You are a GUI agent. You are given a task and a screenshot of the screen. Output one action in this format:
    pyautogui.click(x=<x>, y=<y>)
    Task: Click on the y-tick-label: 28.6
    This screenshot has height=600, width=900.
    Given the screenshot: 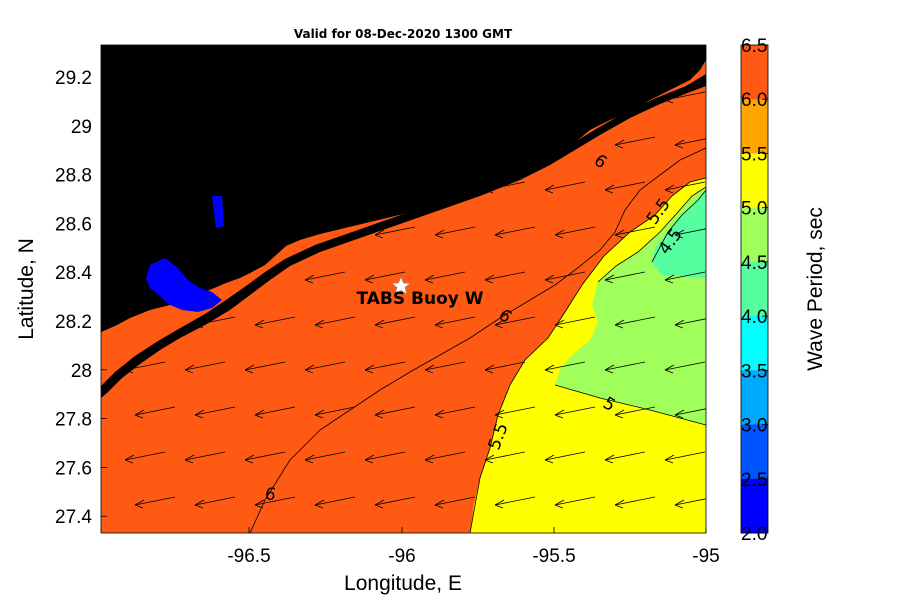 What is the action you would take?
    pyautogui.click(x=73, y=224)
    